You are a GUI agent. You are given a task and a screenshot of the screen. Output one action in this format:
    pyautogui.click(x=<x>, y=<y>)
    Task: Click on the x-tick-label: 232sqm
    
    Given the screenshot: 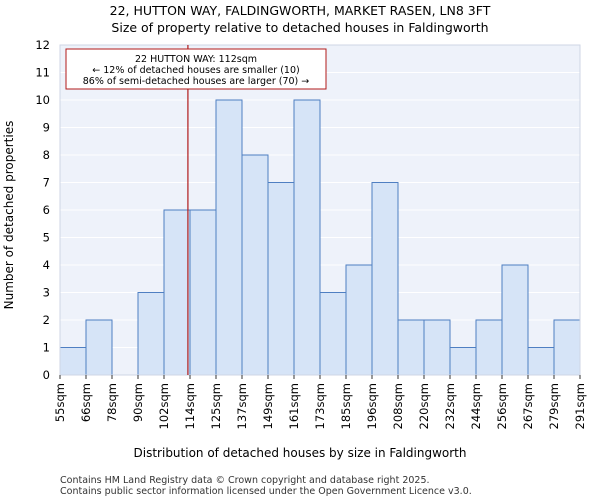 What is the action you would take?
    pyautogui.click(x=450, y=406)
    